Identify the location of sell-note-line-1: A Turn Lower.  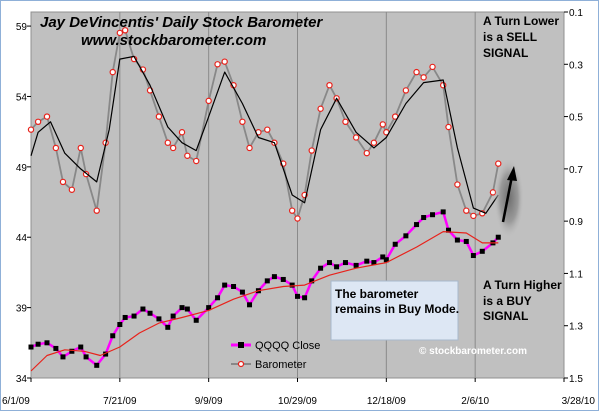
(521, 21).